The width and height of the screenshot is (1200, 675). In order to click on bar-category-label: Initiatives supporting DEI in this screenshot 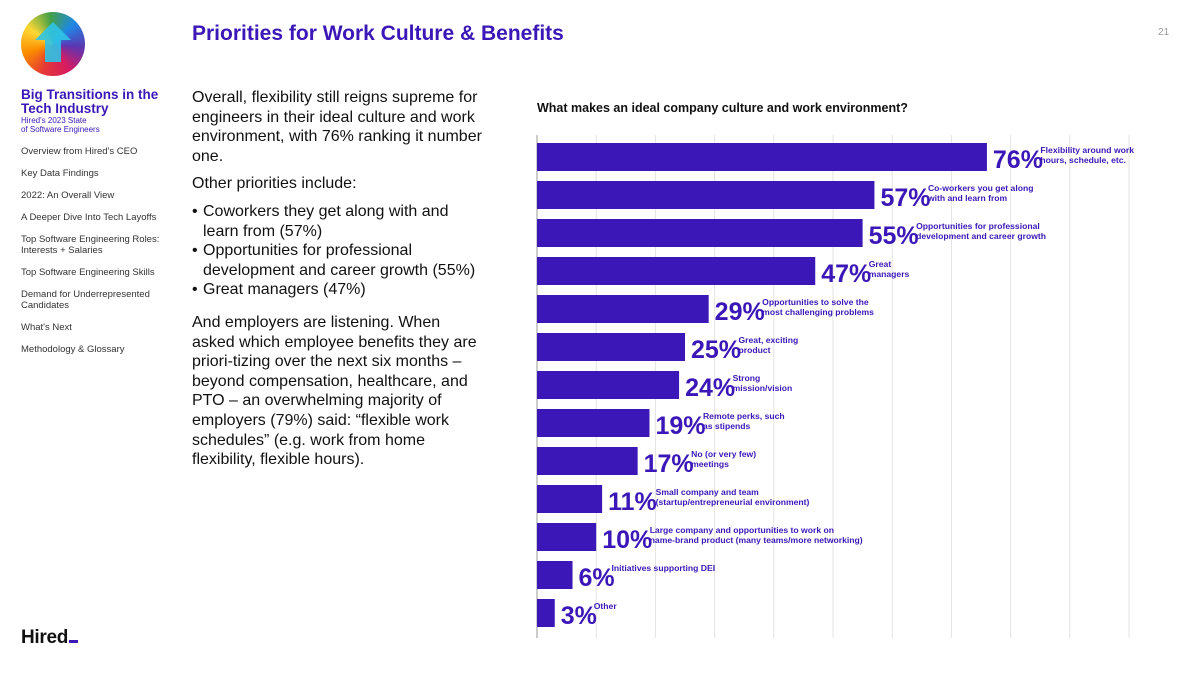, I will do `click(664, 568)`.